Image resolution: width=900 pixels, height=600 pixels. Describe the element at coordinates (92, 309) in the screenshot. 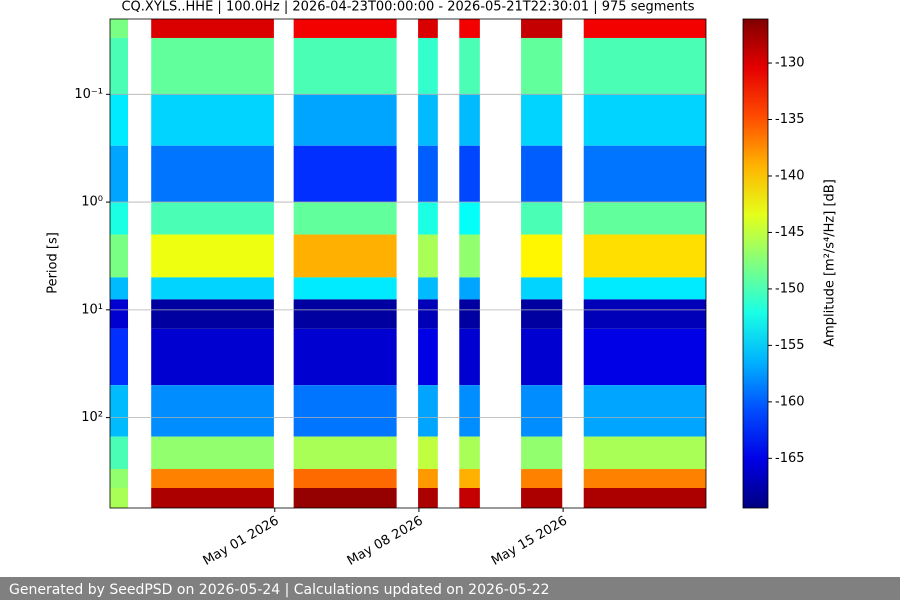

I see `y-tick-label: 10¹` at that location.